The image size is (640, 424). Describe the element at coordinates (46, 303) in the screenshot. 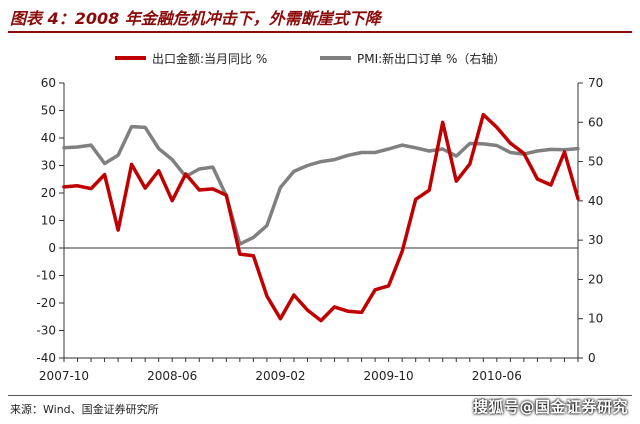

I see `y-left-tick-label: -20` at that location.